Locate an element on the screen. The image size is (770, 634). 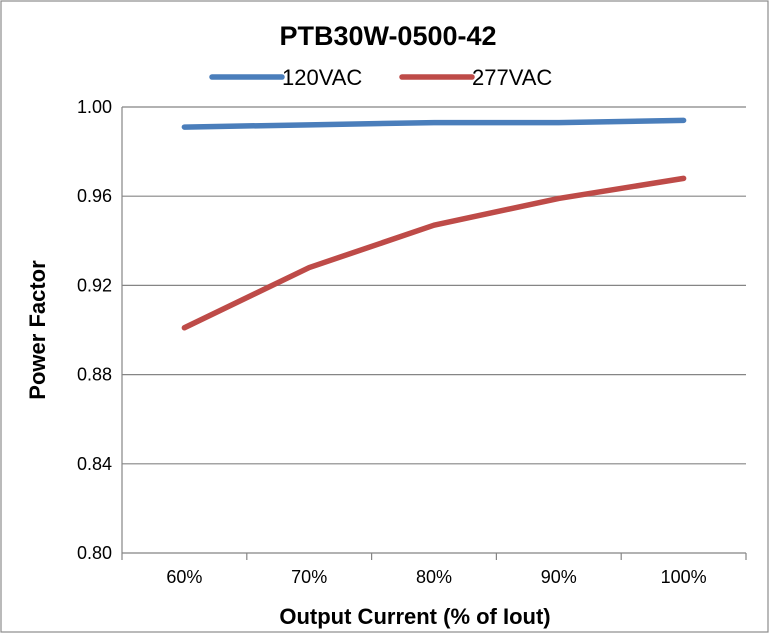
series-line-120vac is located at coordinates (434, 123).